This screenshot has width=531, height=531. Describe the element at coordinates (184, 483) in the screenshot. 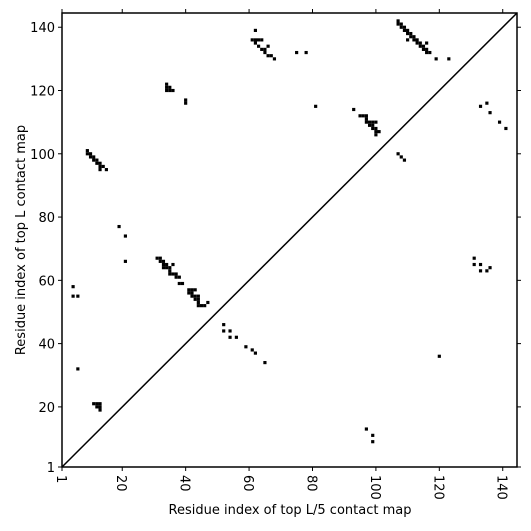

I see `x-tick-label: 40` at that location.